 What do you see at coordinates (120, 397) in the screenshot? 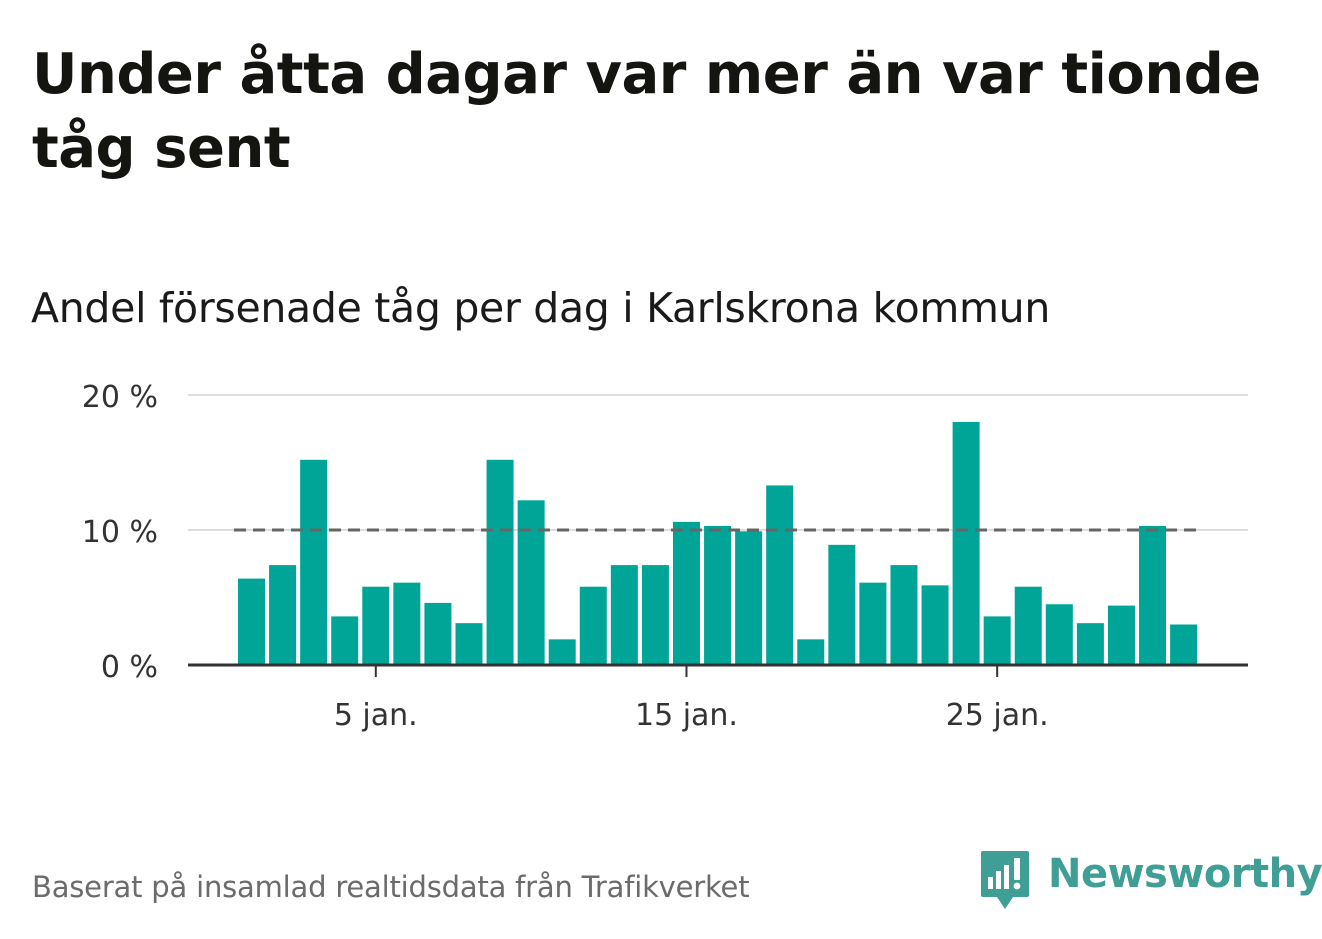
I see `y-tick-label: 20 %` at bounding box center [120, 397].